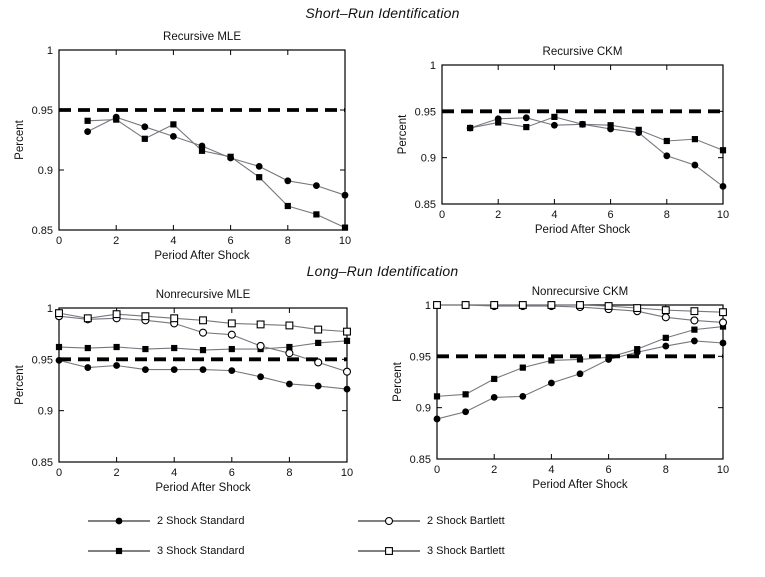 This screenshot has width=765, height=577. I want to click on section-title-long-run: Long–Run Identification, so click(382, 271).